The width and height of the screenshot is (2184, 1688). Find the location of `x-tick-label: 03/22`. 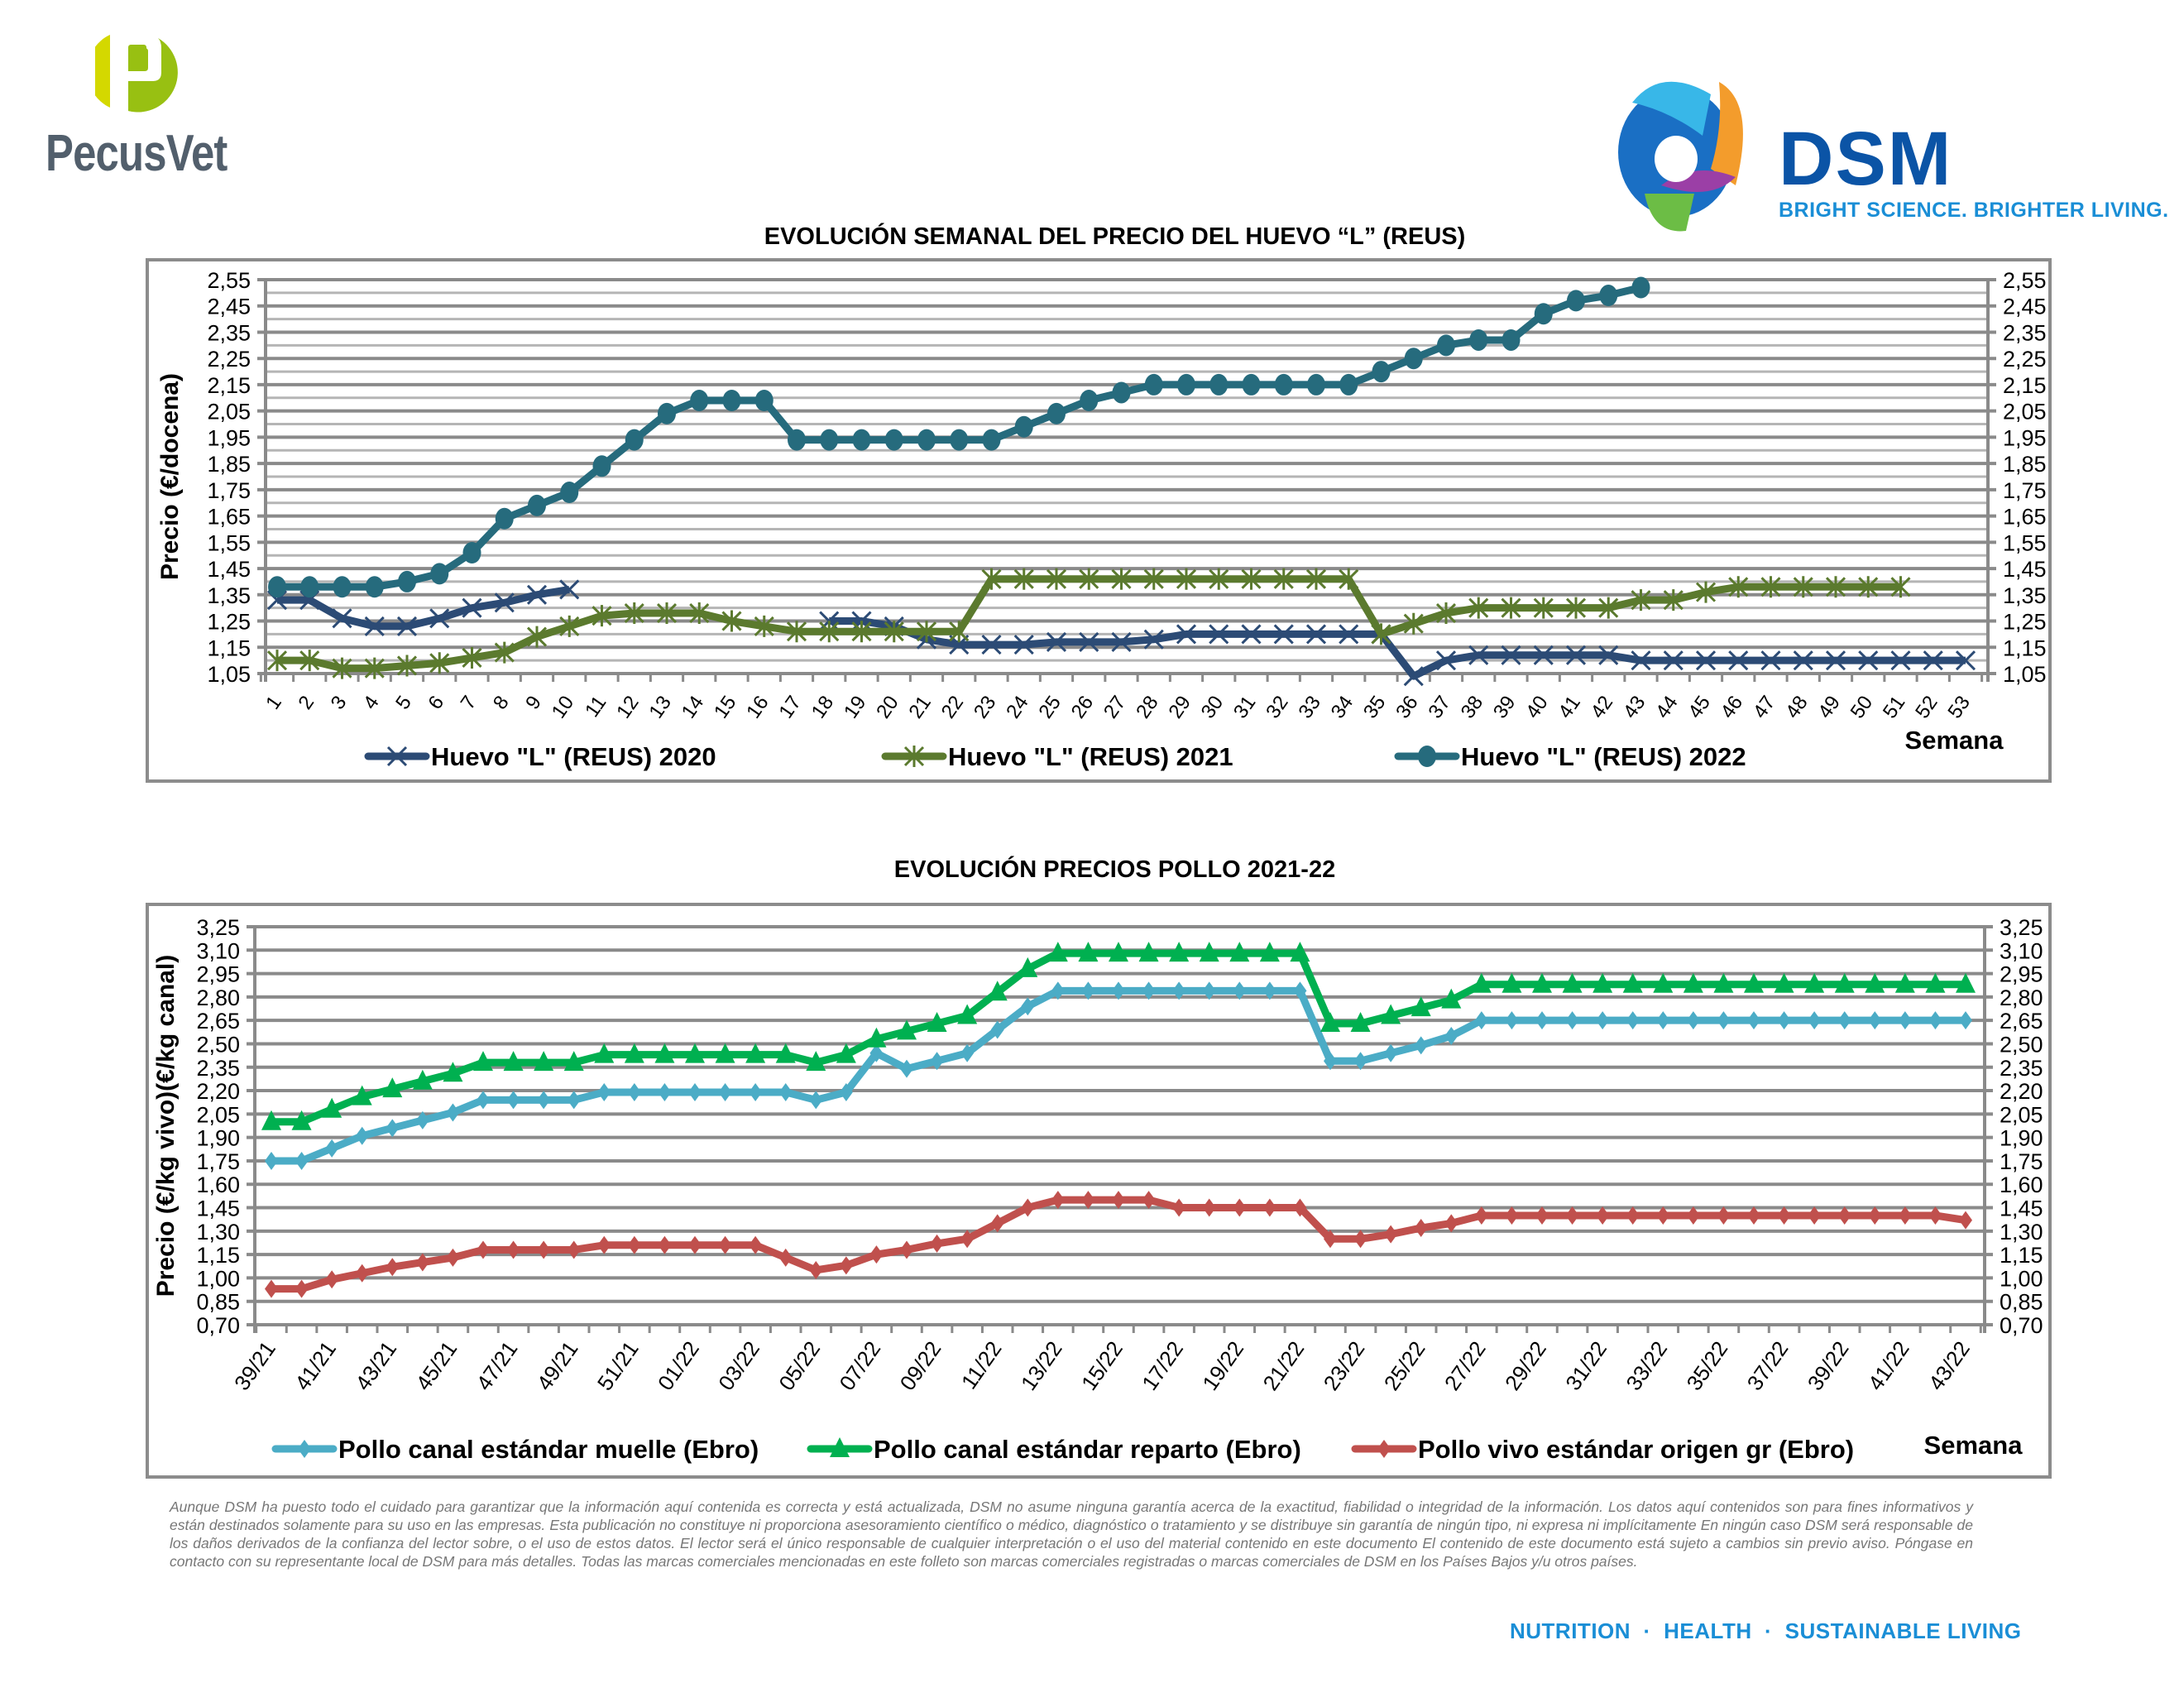

x-tick-label: 03/22 is located at coordinates (738, 1365).